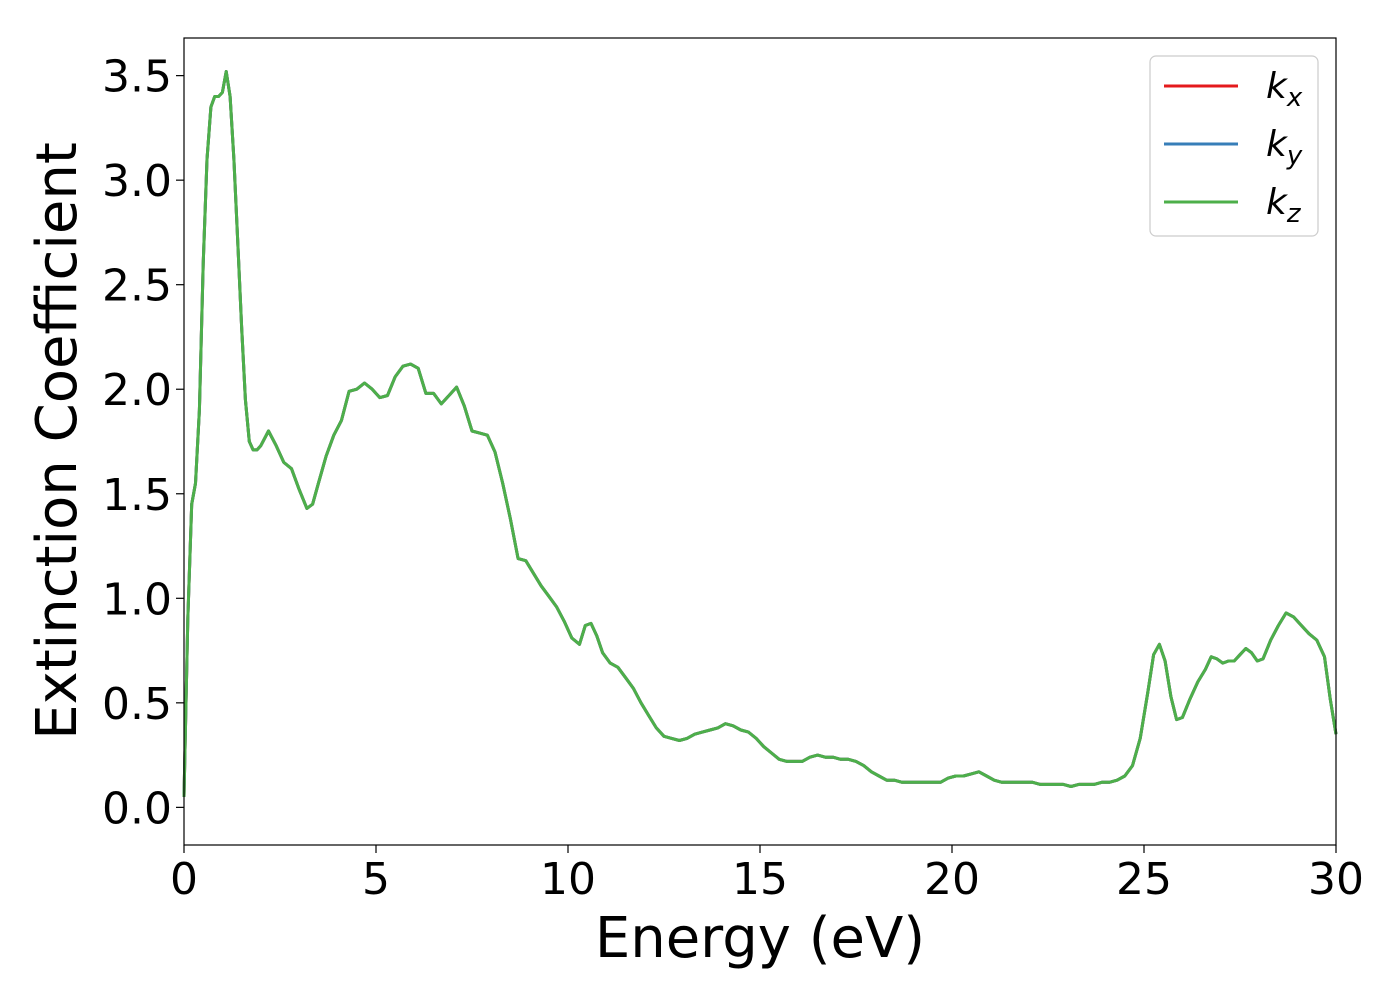  What do you see at coordinates (137, 390) in the screenshot?
I see `y-tick-label: 2.0` at bounding box center [137, 390].